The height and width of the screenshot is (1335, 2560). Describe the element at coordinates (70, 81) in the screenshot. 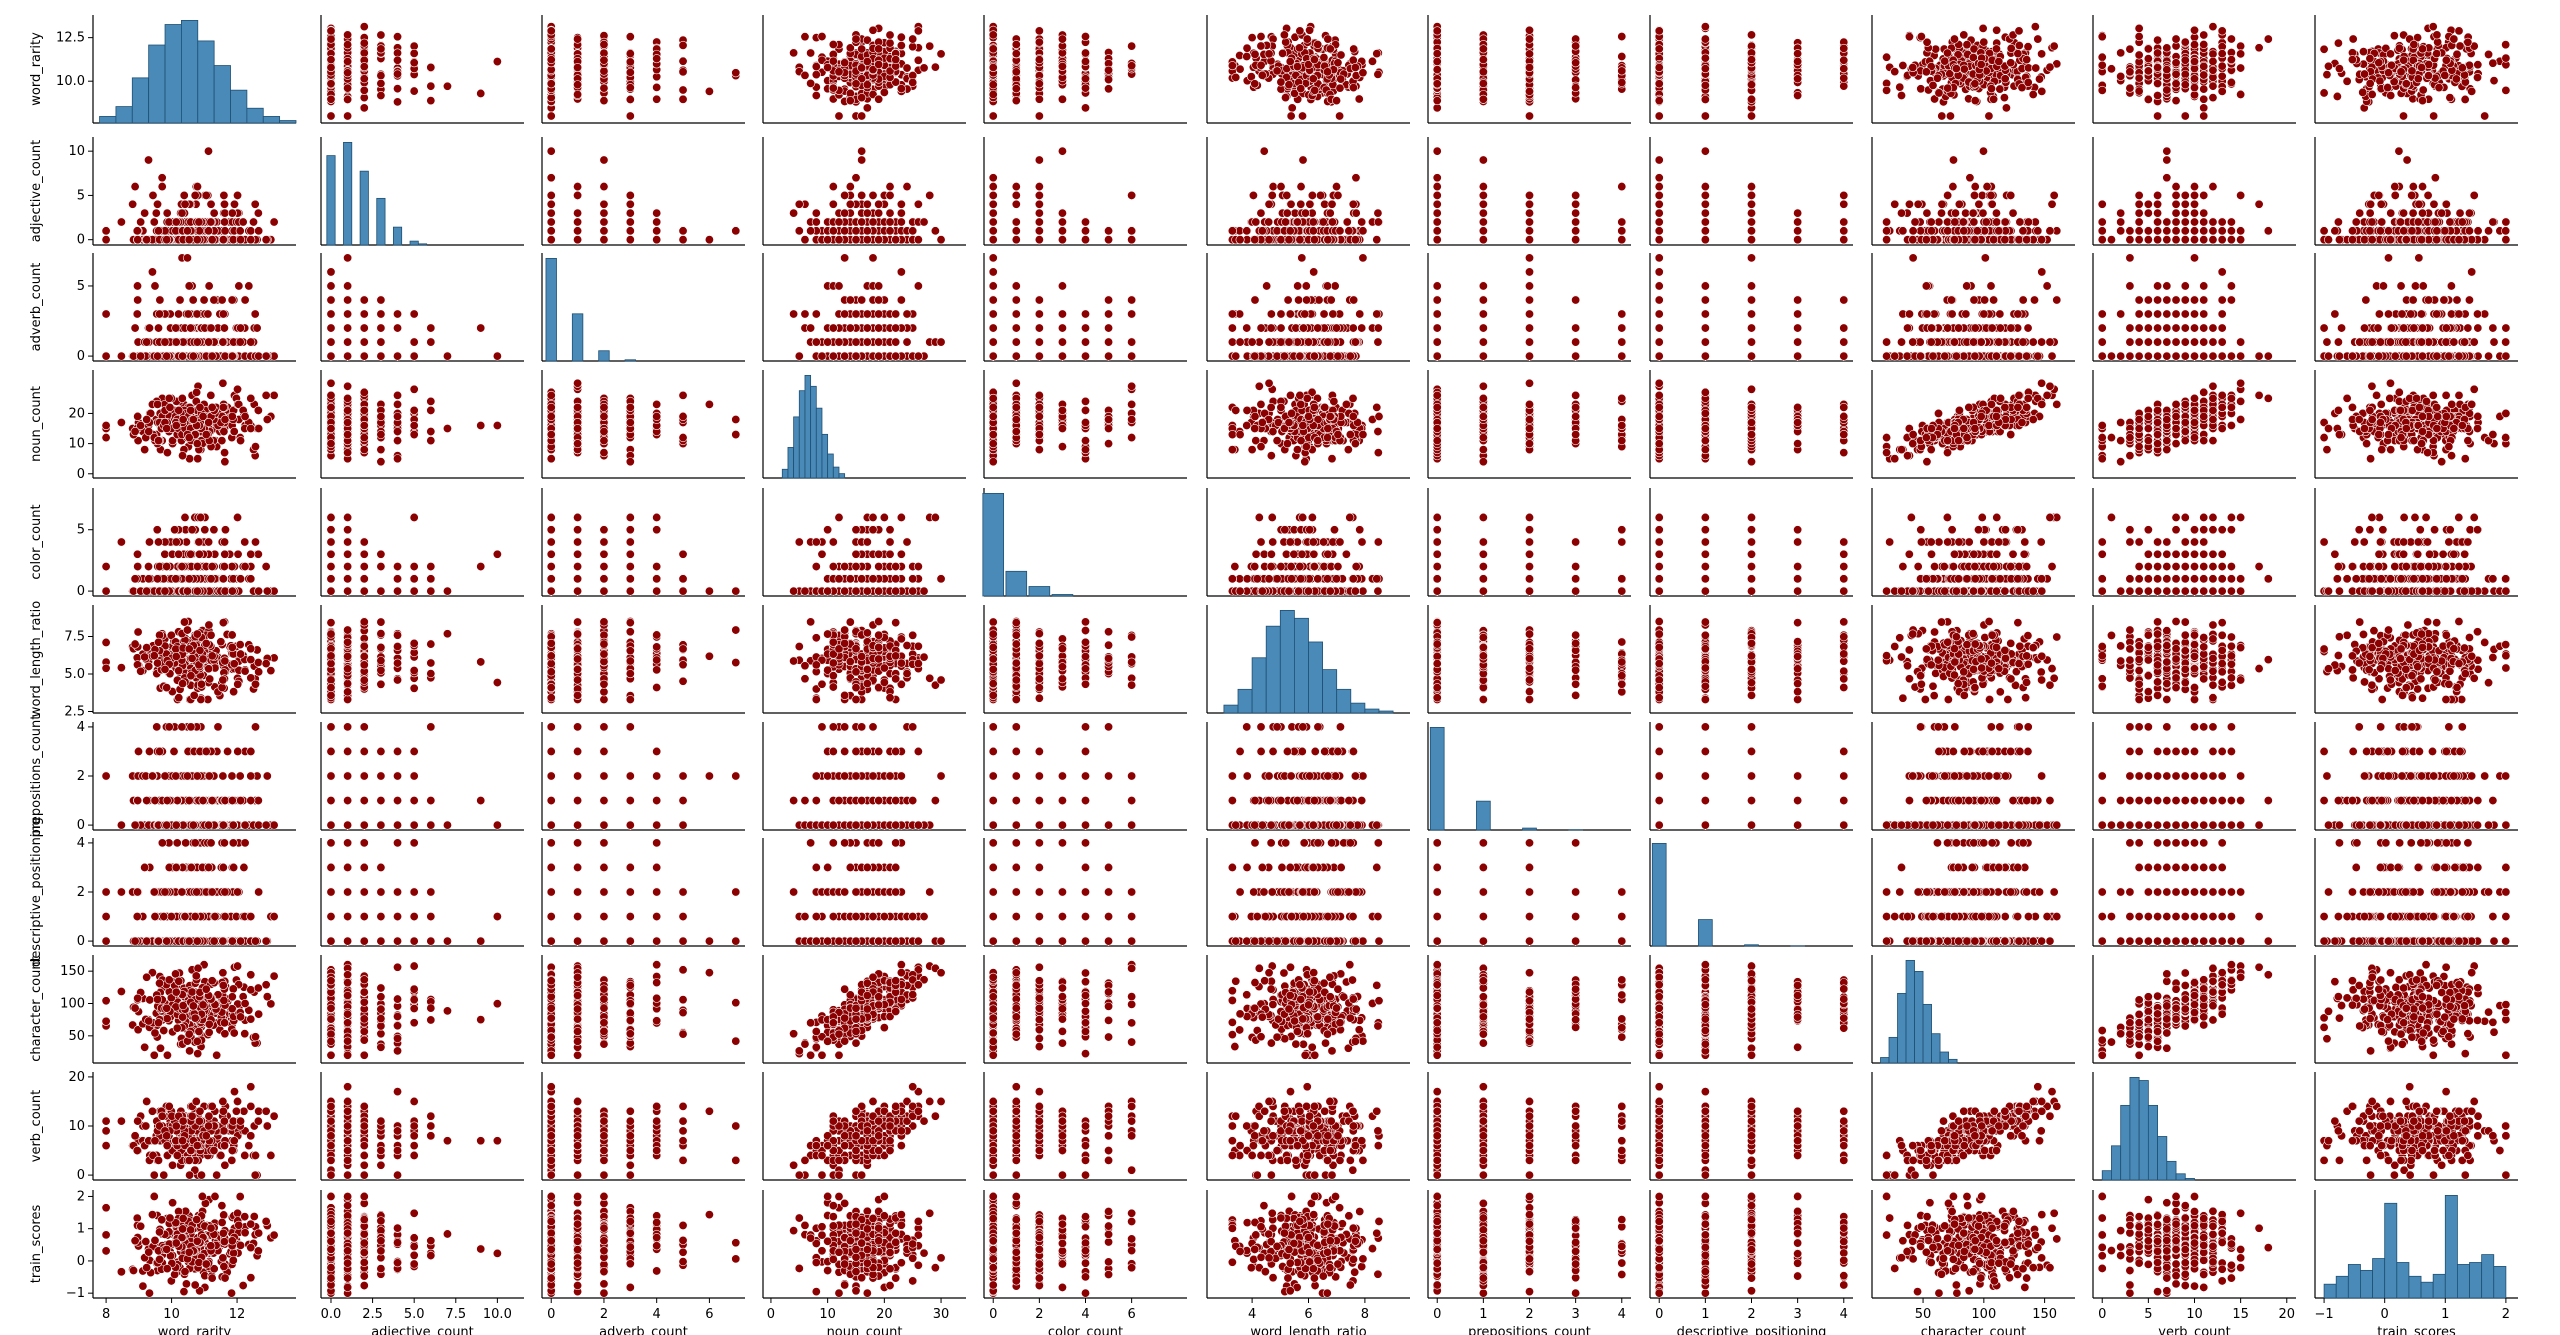

I see `y-tick-label: 10.0` at that location.